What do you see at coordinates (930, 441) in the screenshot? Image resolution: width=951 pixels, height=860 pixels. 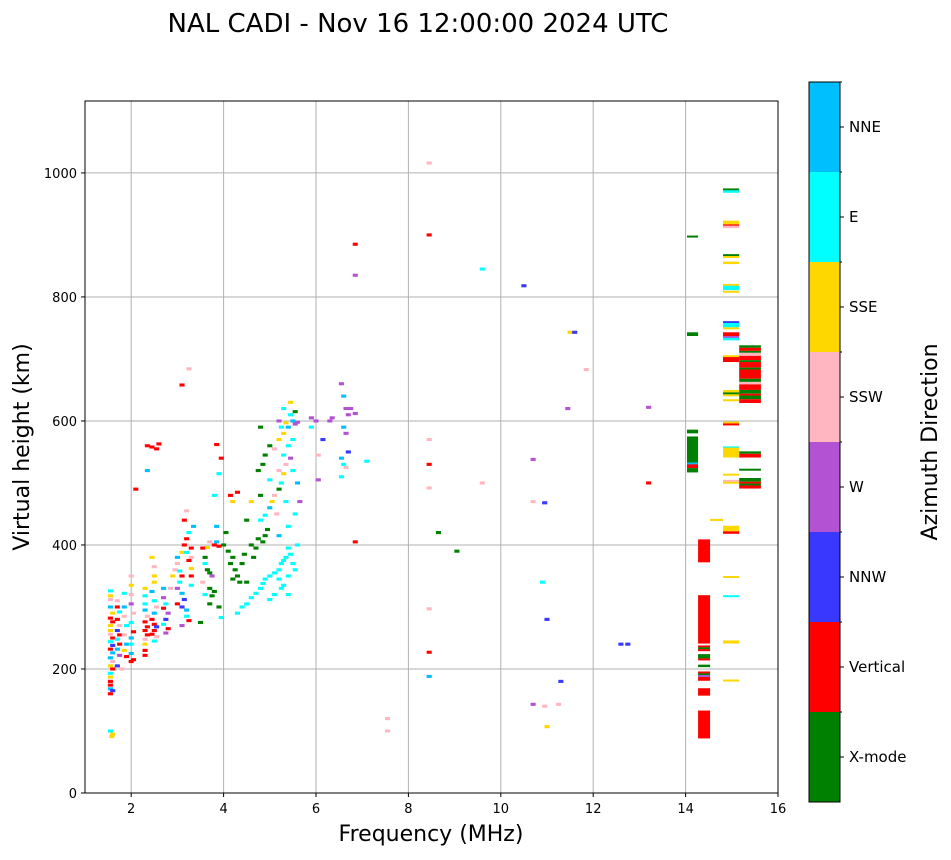 I see `colorbar-label: Azimuth Direction` at bounding box center [930, 441].